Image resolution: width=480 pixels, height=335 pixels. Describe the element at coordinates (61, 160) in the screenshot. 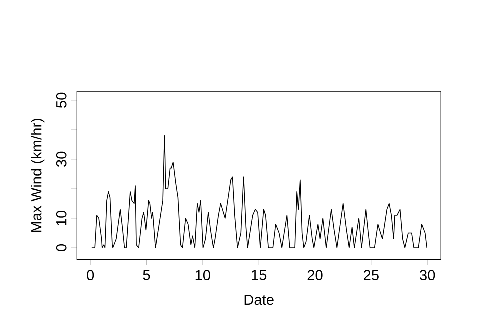

I see `y-tick-label: 30` at that location.